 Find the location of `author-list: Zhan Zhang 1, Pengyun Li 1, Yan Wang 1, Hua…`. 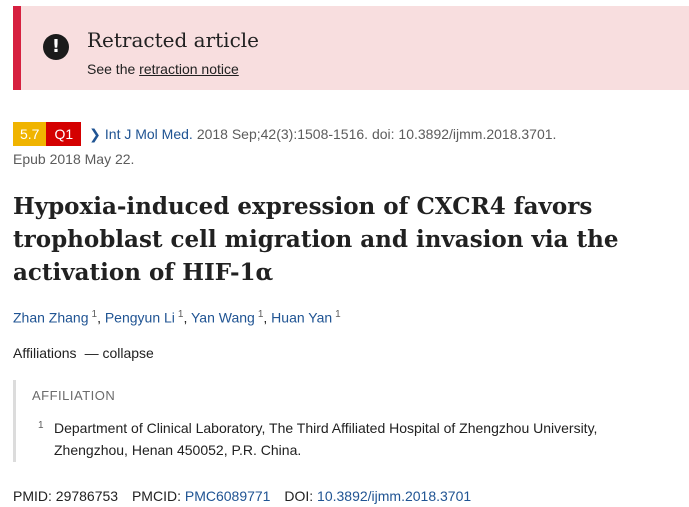

author-list: Zhan Zhang 1, Pengyun Li 1, Yan Wang 1, Hua… is located at coordinates (177, 317).